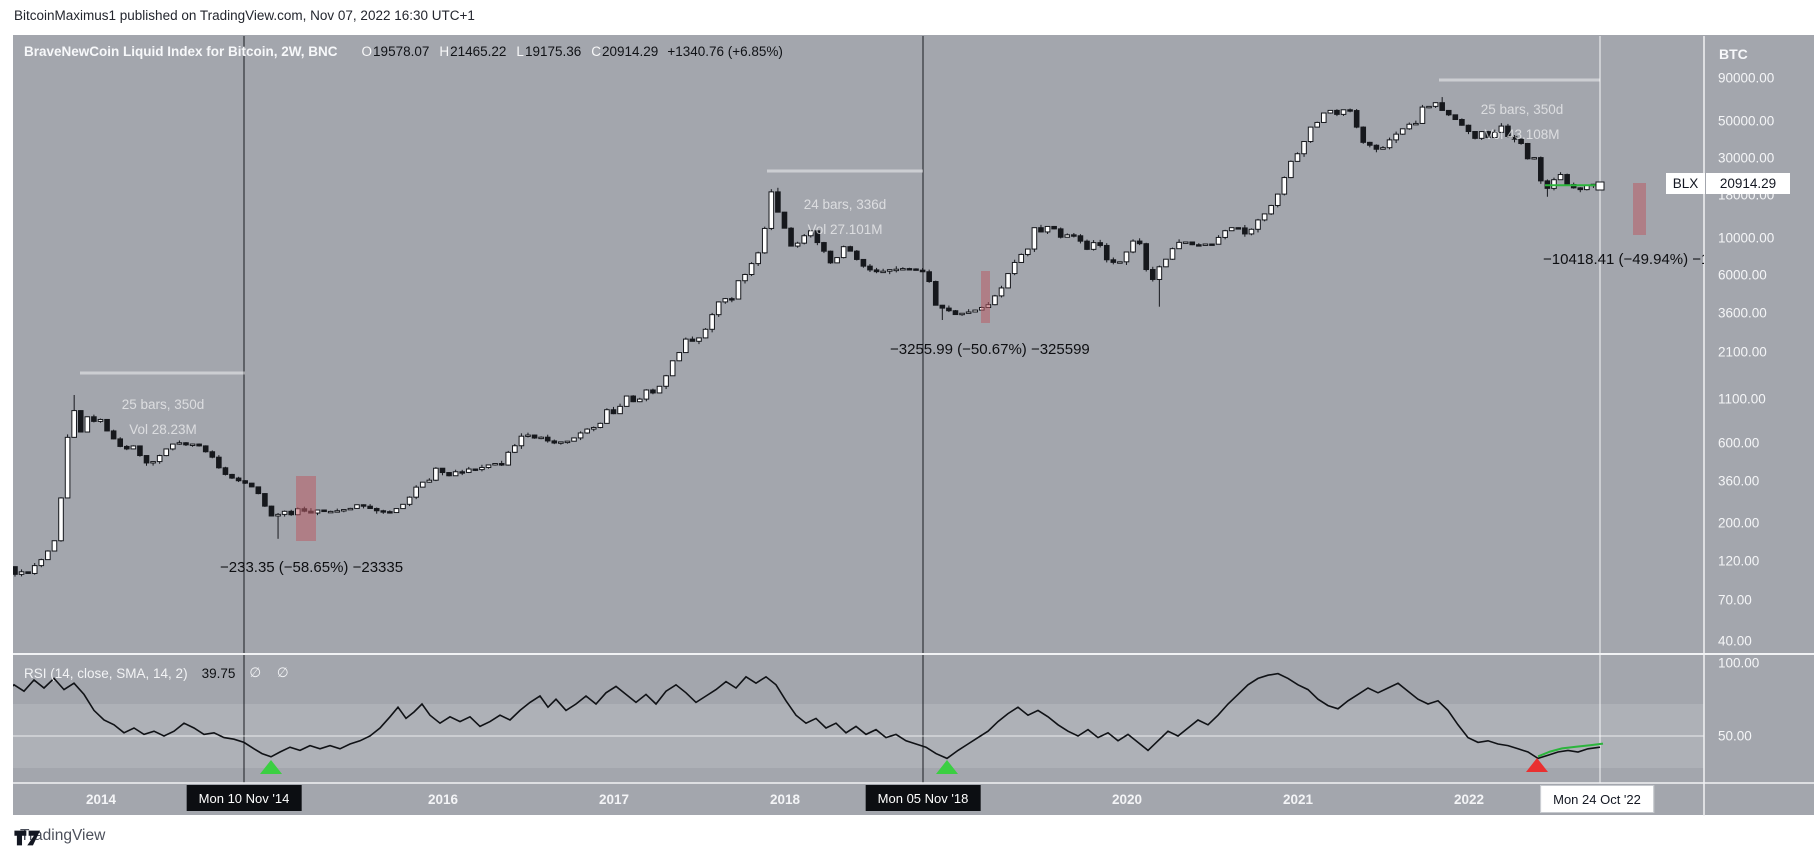  What do you see at coordinates (808, 716) in the screenshot?
I see `rsi-series` at bounding box center [808, 716].